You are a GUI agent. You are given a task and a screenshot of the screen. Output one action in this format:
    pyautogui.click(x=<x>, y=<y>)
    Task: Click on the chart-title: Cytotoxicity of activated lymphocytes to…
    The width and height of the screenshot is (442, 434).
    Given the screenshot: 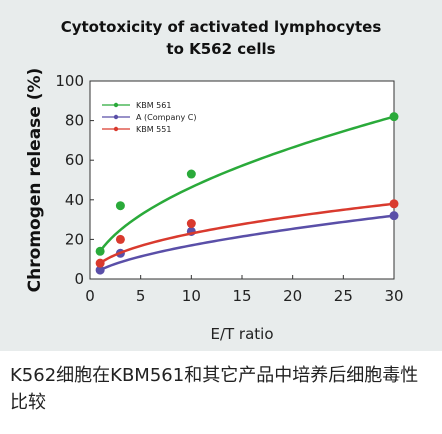 What is the action you would take?
    pyautogui.click(x=221, y=38)
    